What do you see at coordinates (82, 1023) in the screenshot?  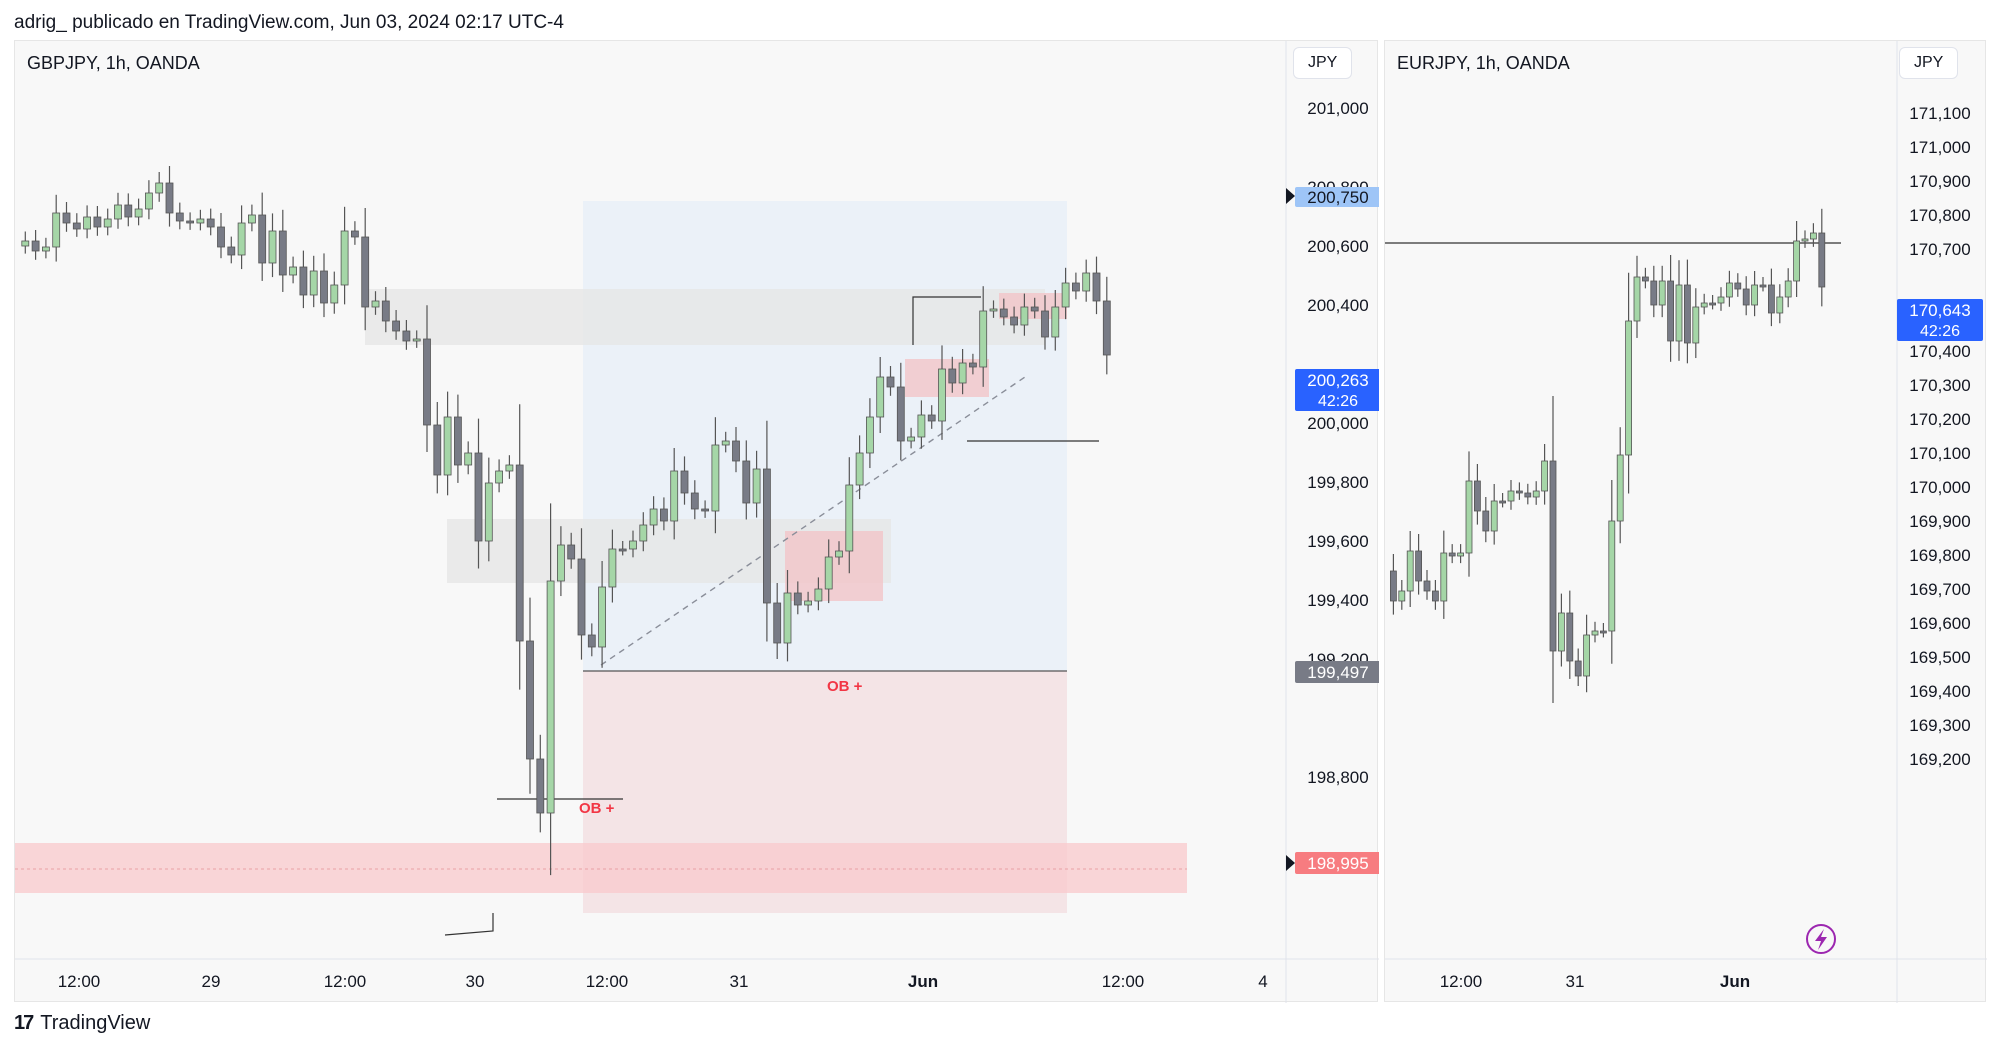 I see `footer-brand: 17 TradingView` at bounding box center [82, 1023].